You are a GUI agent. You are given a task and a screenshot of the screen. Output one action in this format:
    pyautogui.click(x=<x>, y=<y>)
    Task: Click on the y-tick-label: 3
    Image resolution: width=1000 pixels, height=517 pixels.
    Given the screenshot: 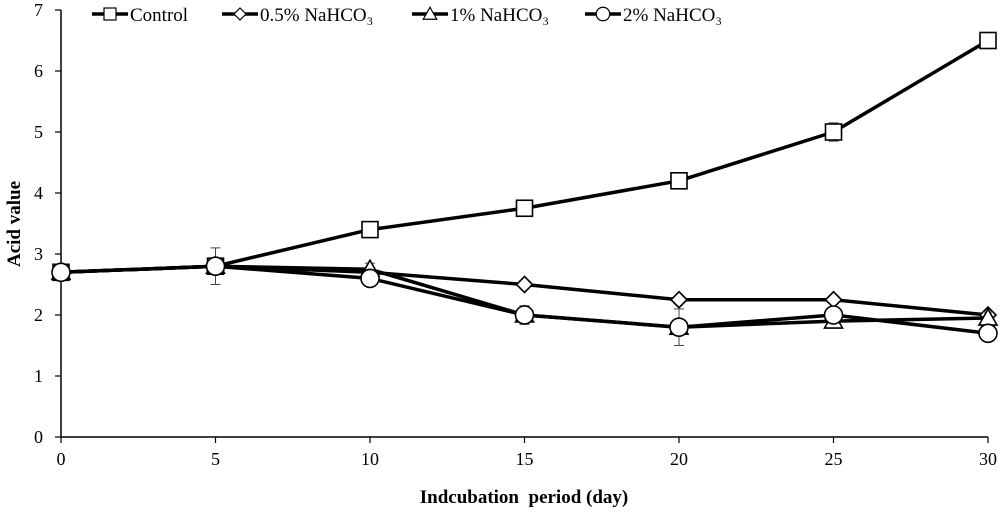 What is the action you would take?
    pyautogui.click(x=38, y=254)
    